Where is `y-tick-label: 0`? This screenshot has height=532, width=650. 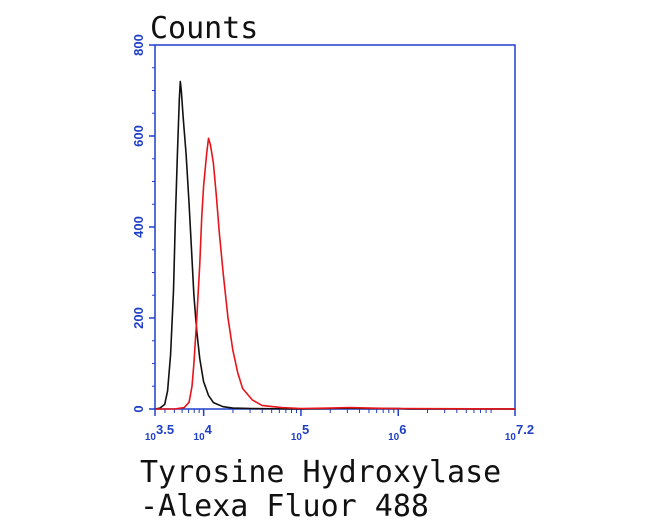 y-tick-label: 0 is located at coordinates (138, 408).